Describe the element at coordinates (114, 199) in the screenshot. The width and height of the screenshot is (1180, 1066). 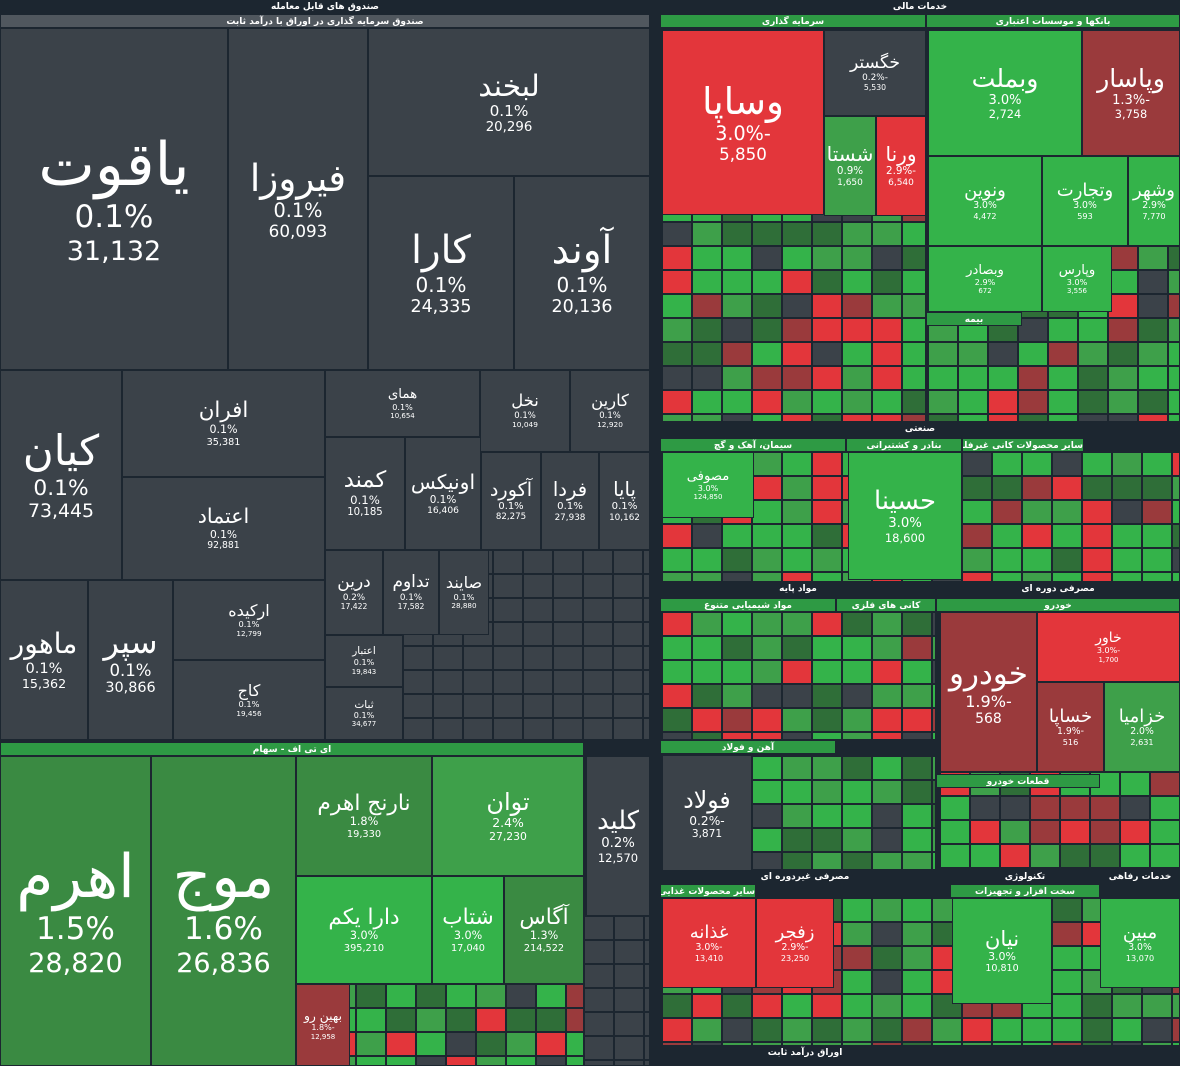
I see `tile: یاقوت 0.1% 31,132` at that location.